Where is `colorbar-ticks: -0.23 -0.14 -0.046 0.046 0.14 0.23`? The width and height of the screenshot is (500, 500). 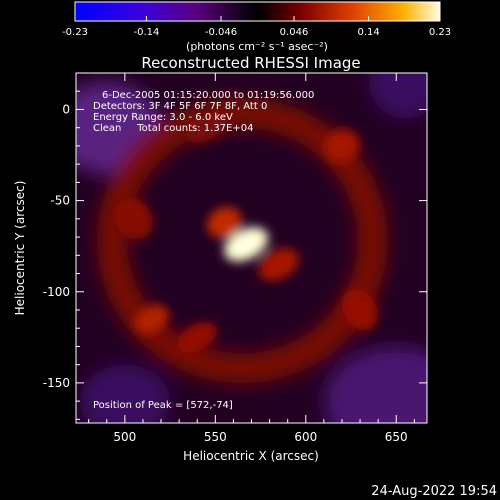 colorbar-ticks: -0.23 -0.14 -0.046 0.046 0.14 0.23 is located at coordinates (256, 27).